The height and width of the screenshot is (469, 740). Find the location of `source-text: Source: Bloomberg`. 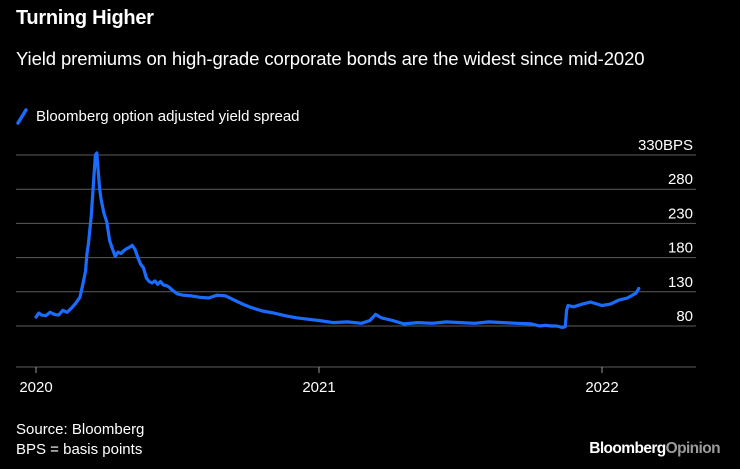

source-text: Source: Bloomberg is located at coordinates (80, 429).